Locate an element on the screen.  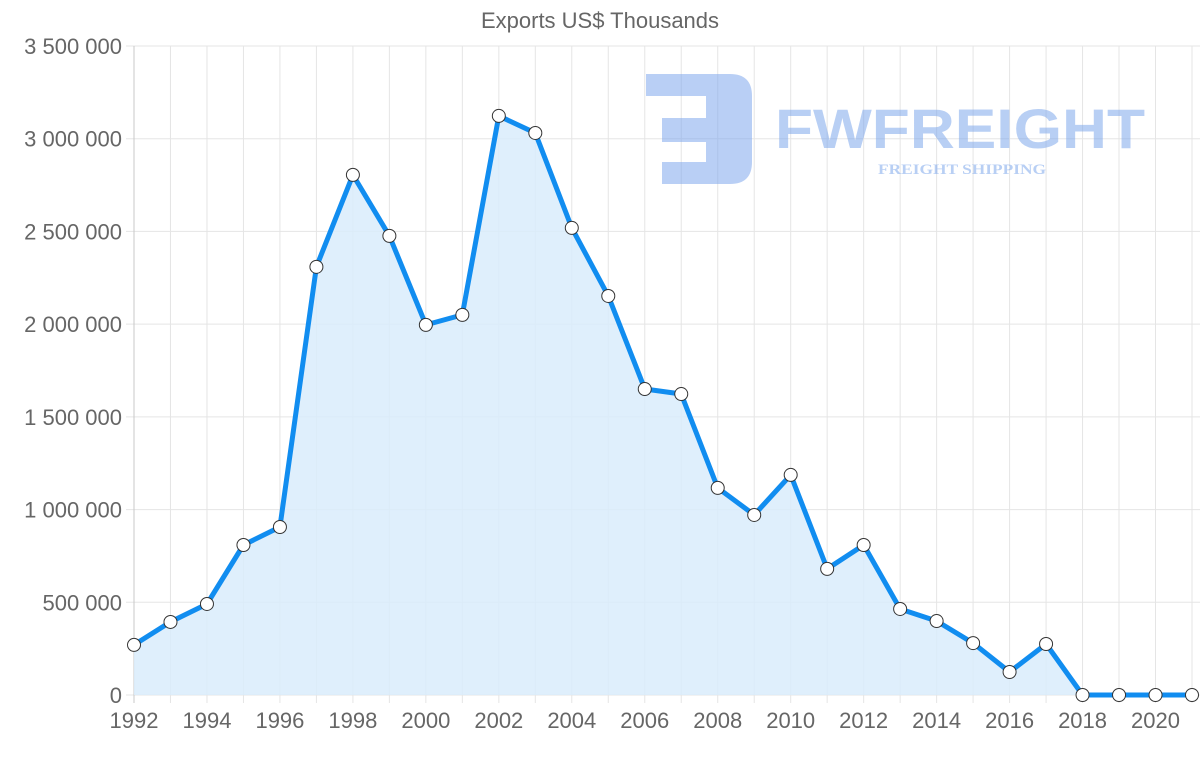
x-tick-label: 2012 is located at coordinates (863, 720).